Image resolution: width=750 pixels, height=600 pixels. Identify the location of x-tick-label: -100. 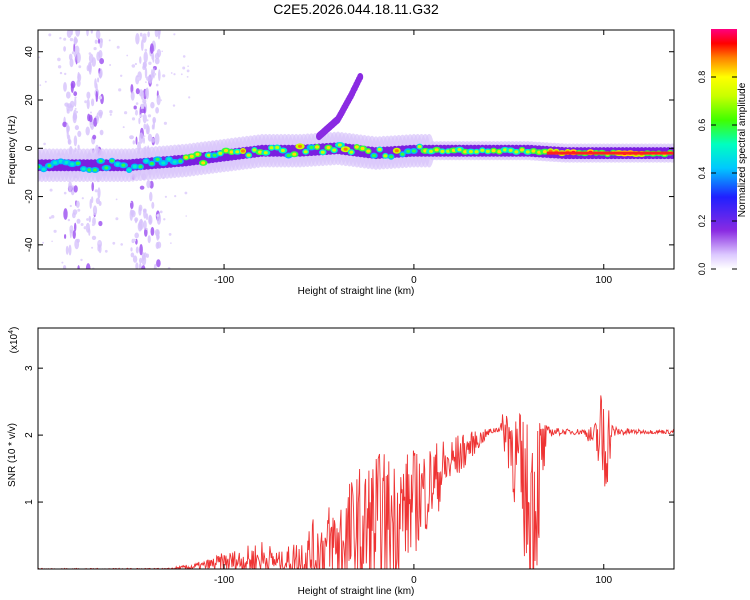
(224, 580).